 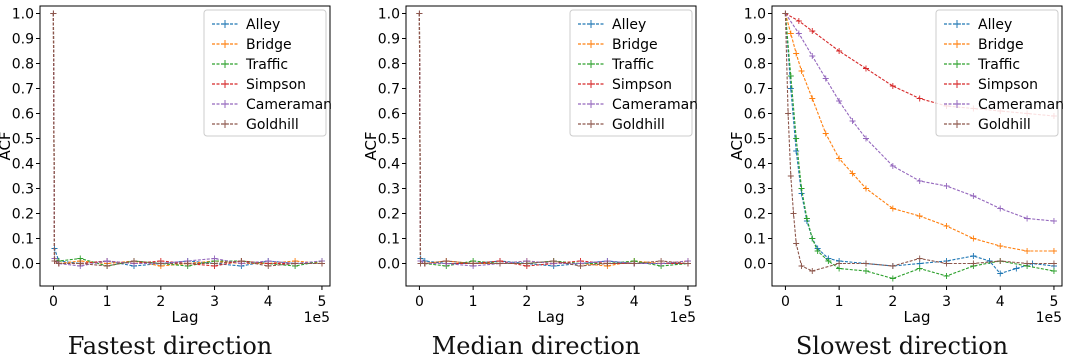 I want to click on caption-median: Median direction, so click(x=536, y=346).